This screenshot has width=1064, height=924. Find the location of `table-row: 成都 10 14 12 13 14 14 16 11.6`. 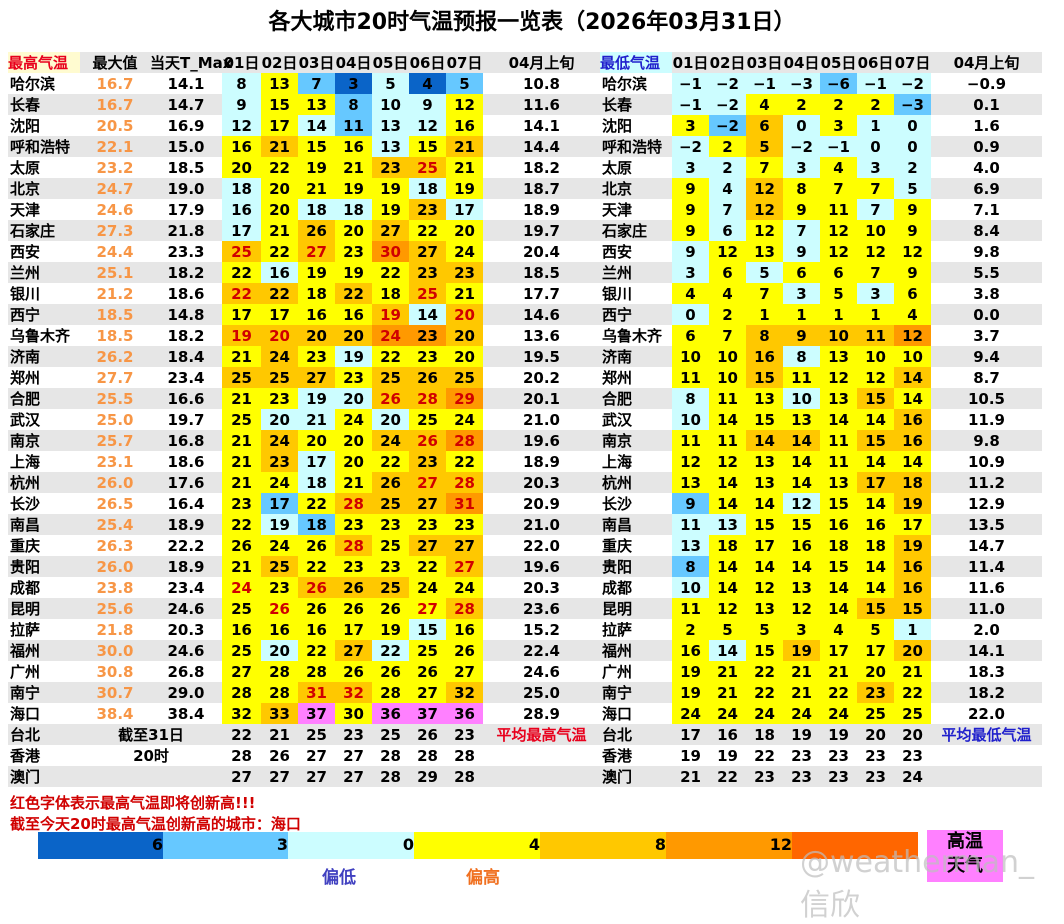

table-row: 成都 10 14 12 13 14 14 16 11.6 is located at coordinates (821, 587).